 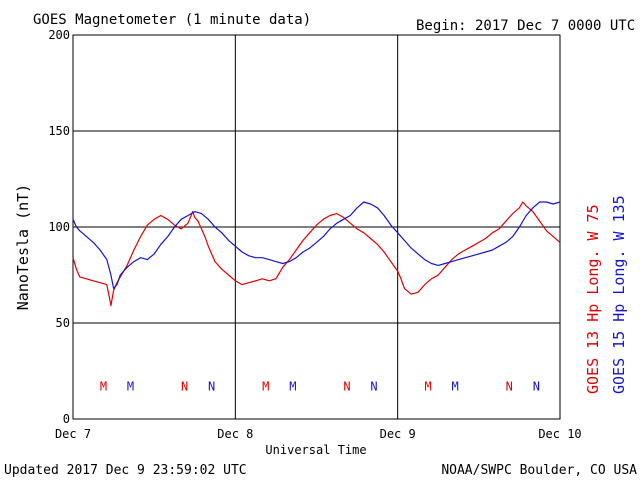 What do you see at coordinates (318, 434) in the screenshot?
I see `x-tick-labels: Dec 7 Dec 8 Dec 9 Dec 10` at bounding box center [318, 434].